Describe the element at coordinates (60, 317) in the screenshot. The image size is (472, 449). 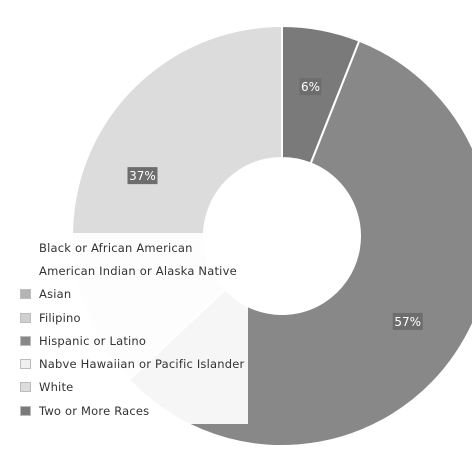
I see `legend-label: Filipino` at that location.